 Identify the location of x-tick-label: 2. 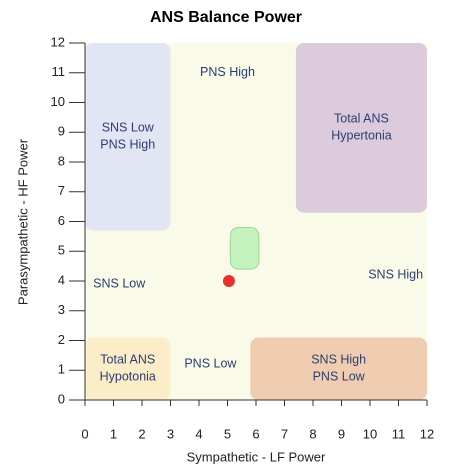
(141, 433).